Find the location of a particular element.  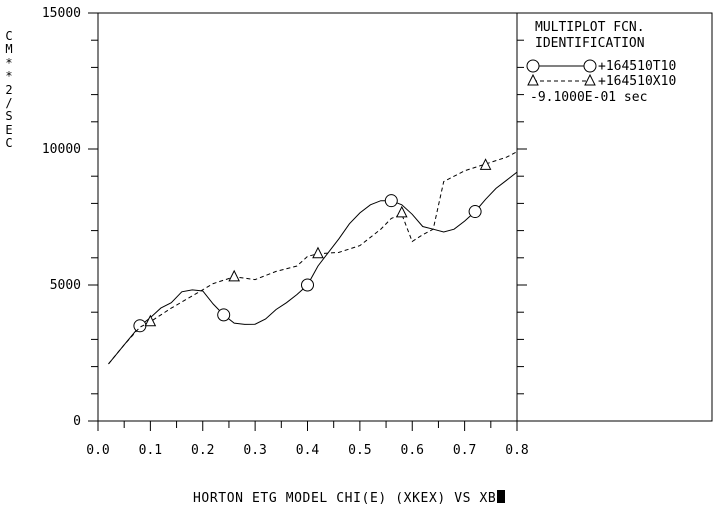

y-axis-label: C M * * 2/S E C is located at coordinates (9, 90).